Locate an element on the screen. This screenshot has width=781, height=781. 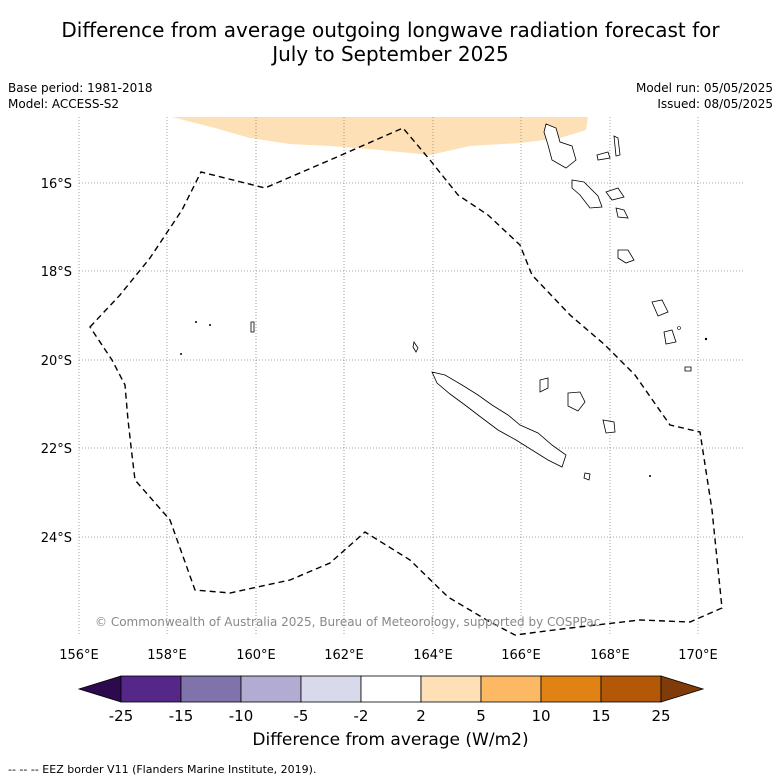
anomaly-shading is located at coordinates (380, 136).